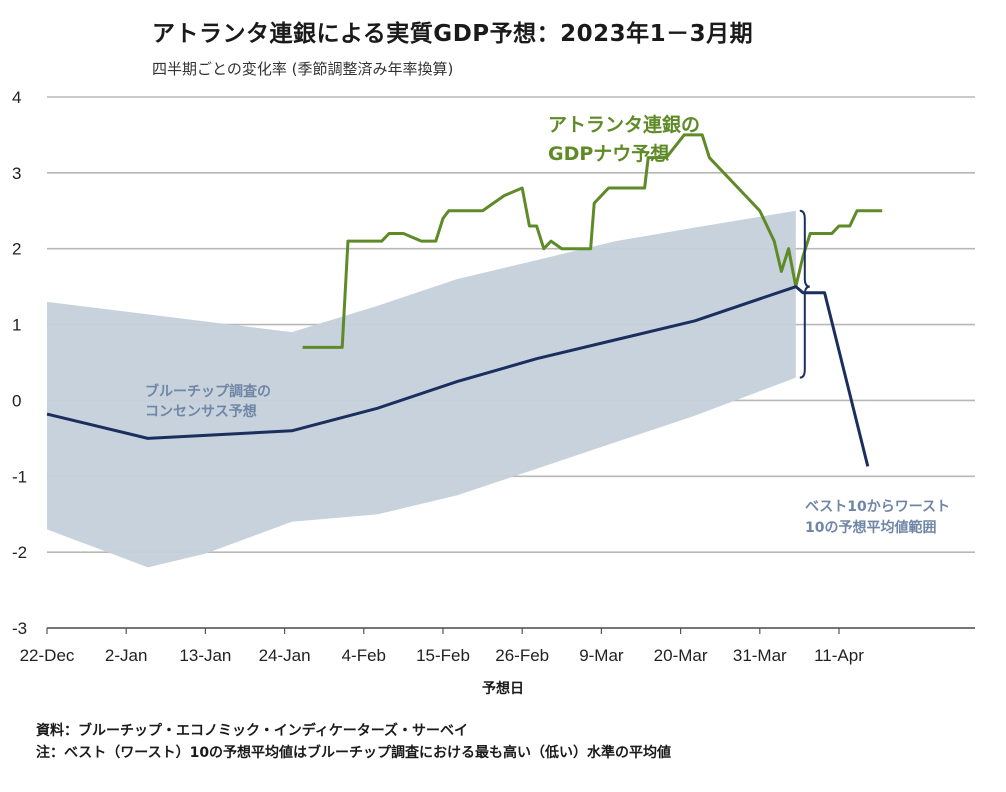 The width and height of the screenshot is (1006, 792). I want to click on x-tick-label: 2-Jan, so click(126, 655).